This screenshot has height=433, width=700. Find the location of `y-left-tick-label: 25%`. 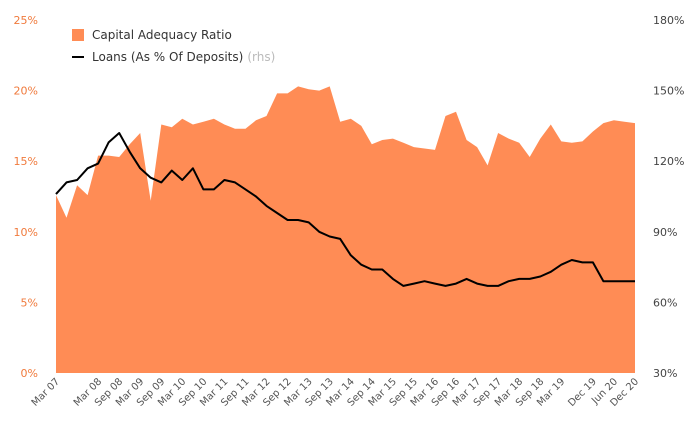

y-left-tick-label: 25% is located at coordinates (26, 20).